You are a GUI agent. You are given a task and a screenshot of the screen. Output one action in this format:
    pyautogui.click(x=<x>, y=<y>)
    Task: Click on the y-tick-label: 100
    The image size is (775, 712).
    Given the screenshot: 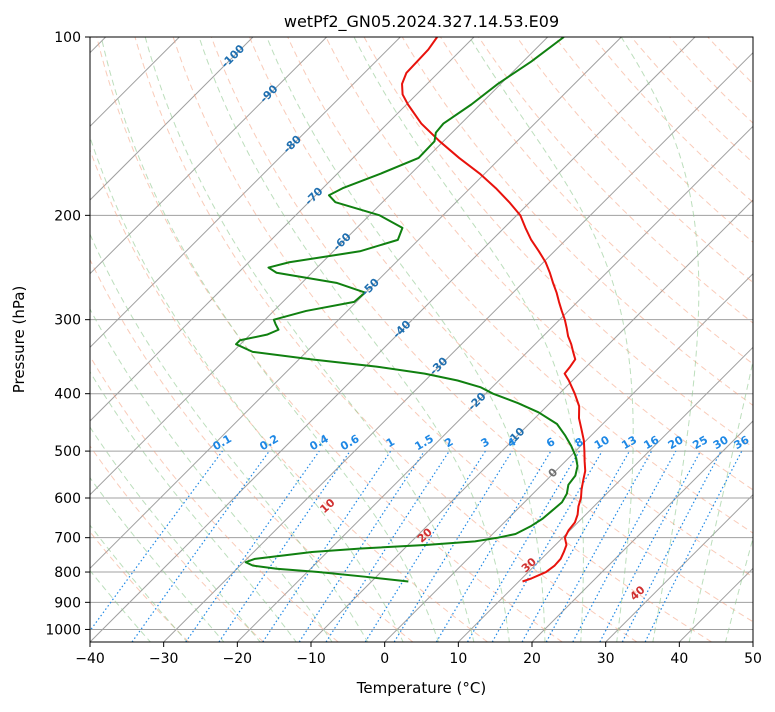 What is the action you would take?
    pyautogui.click(x=67, y=38)
    